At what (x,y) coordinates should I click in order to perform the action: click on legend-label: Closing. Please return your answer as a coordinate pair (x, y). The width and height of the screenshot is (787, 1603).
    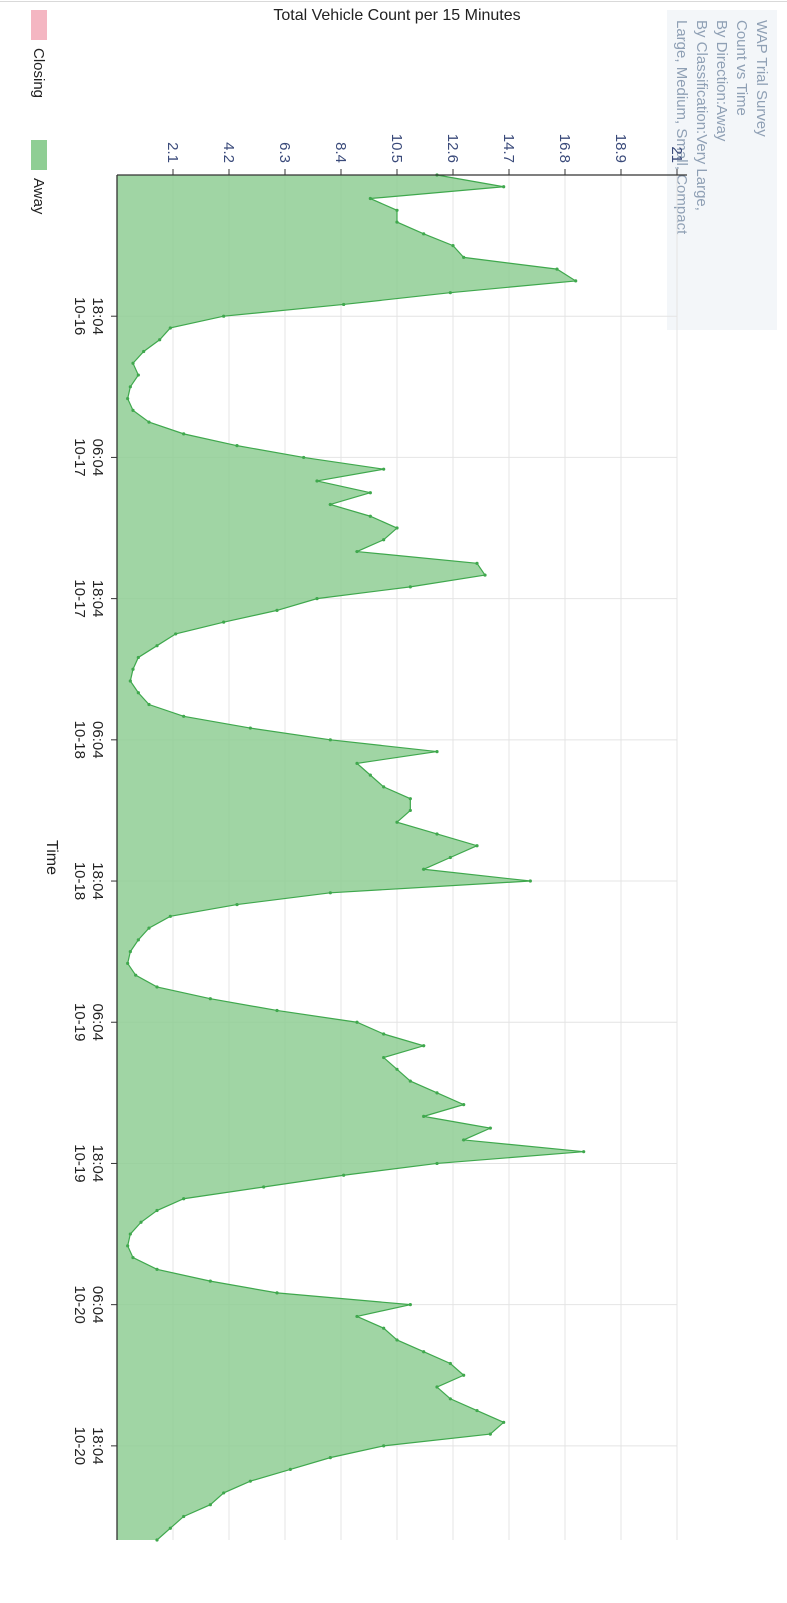
    Looking at the image, I should click on (38, 73).